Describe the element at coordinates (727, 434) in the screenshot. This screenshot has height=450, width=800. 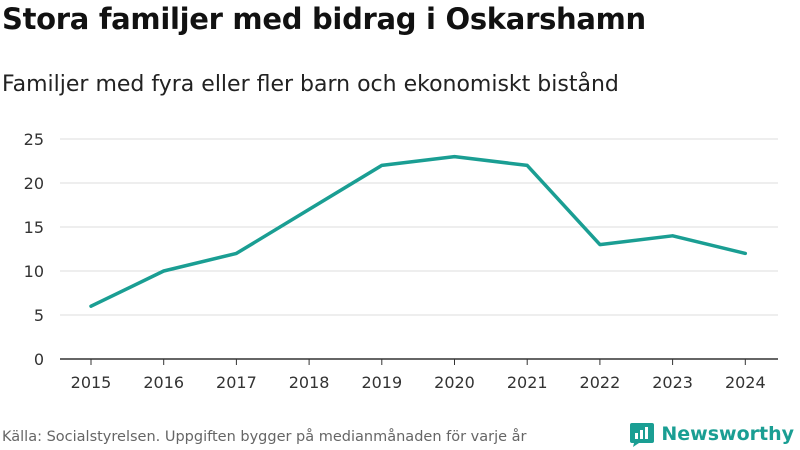
I see `brand-name: Newsworthy` at that location.